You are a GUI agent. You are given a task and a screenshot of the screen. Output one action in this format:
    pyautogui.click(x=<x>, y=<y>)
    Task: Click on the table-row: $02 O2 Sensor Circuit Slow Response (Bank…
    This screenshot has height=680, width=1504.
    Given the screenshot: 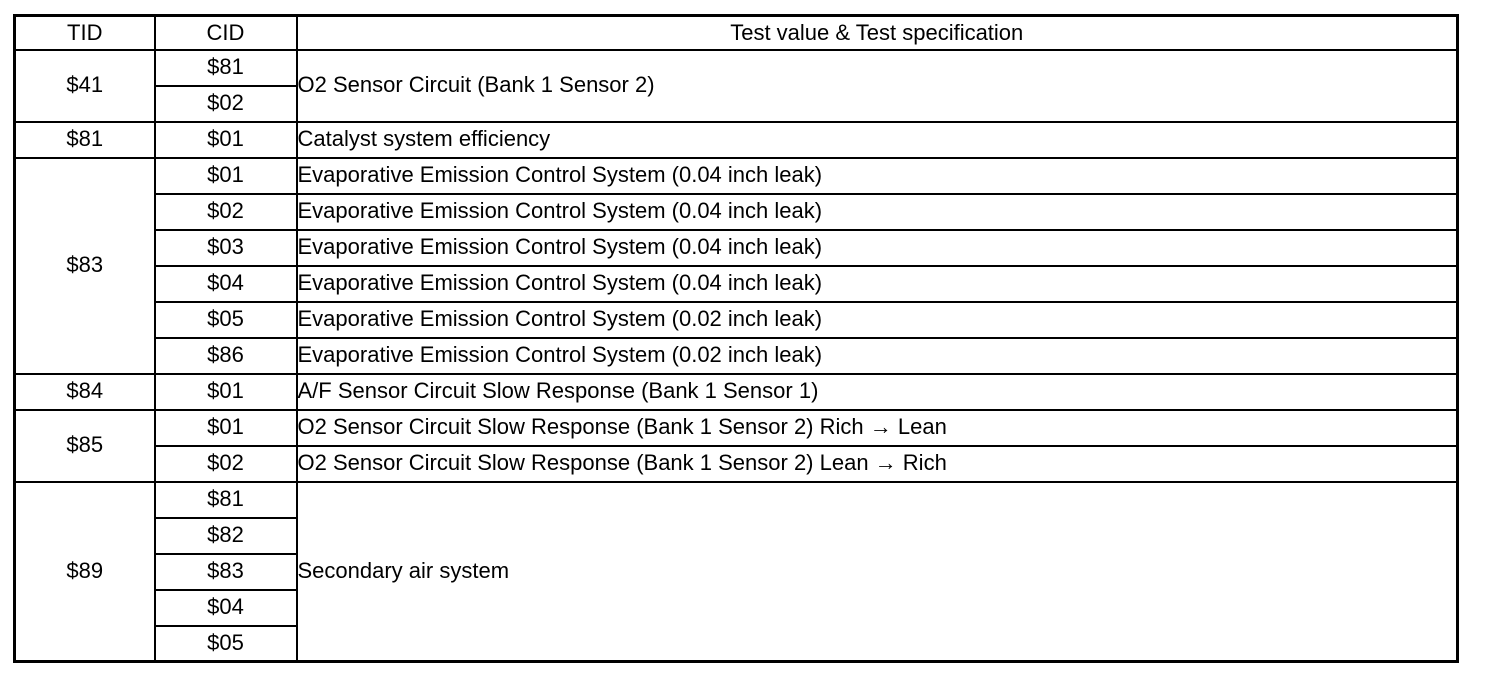 What is the action you would take?
    pyautogui.click(x=737, y=463)
    